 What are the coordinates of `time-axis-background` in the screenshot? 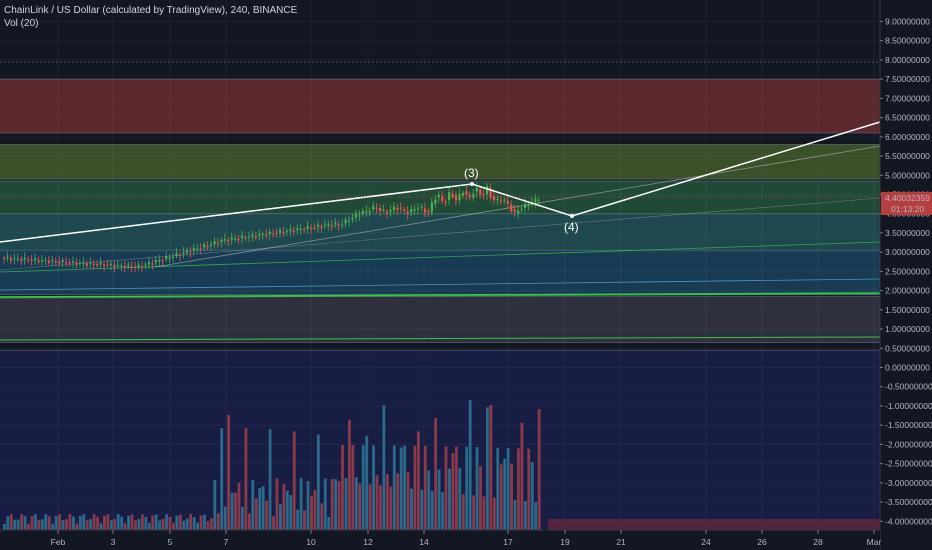 It's located at (440, 540).